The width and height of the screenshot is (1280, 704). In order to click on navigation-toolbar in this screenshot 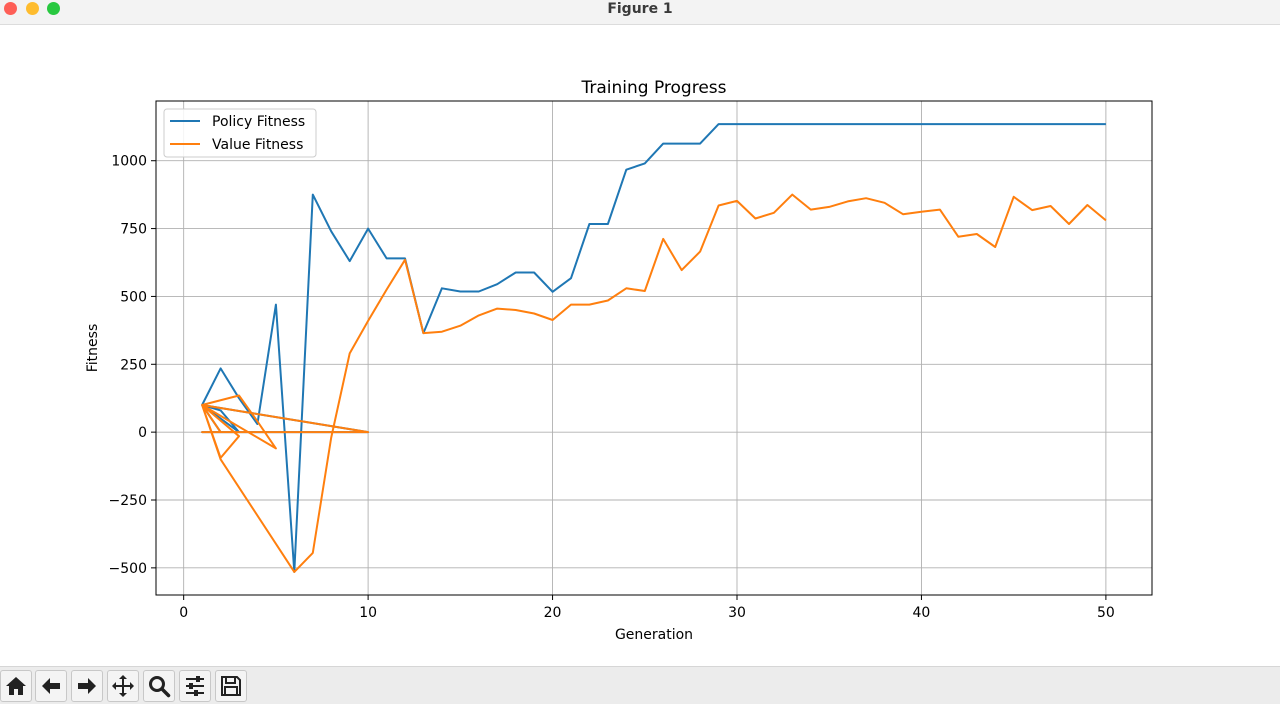, I will do `click(640, 685)`.